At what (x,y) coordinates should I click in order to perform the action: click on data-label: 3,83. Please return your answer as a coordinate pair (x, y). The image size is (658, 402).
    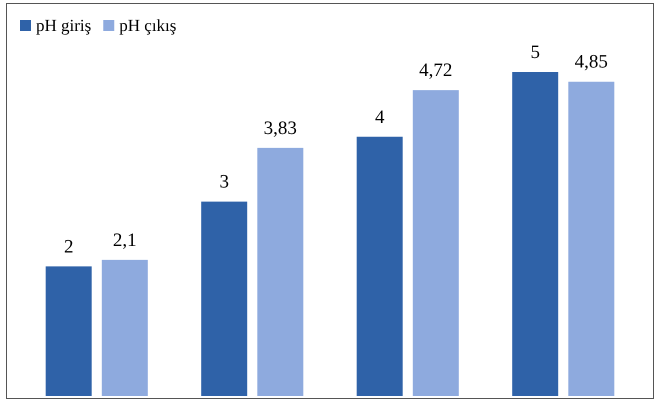
    Looking at the image, I should click on (280, 128).